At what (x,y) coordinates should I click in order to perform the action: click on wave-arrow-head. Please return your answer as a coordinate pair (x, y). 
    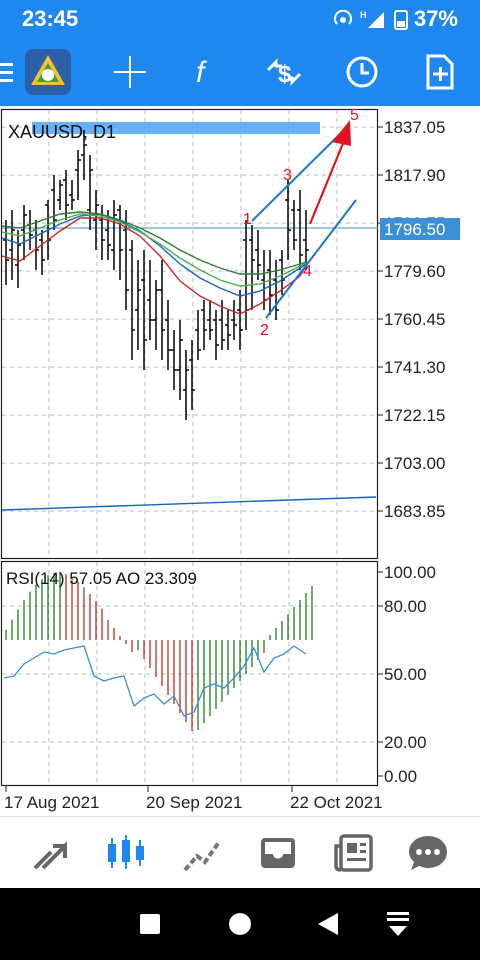
    Looking at the image, I should click on (341, 133).